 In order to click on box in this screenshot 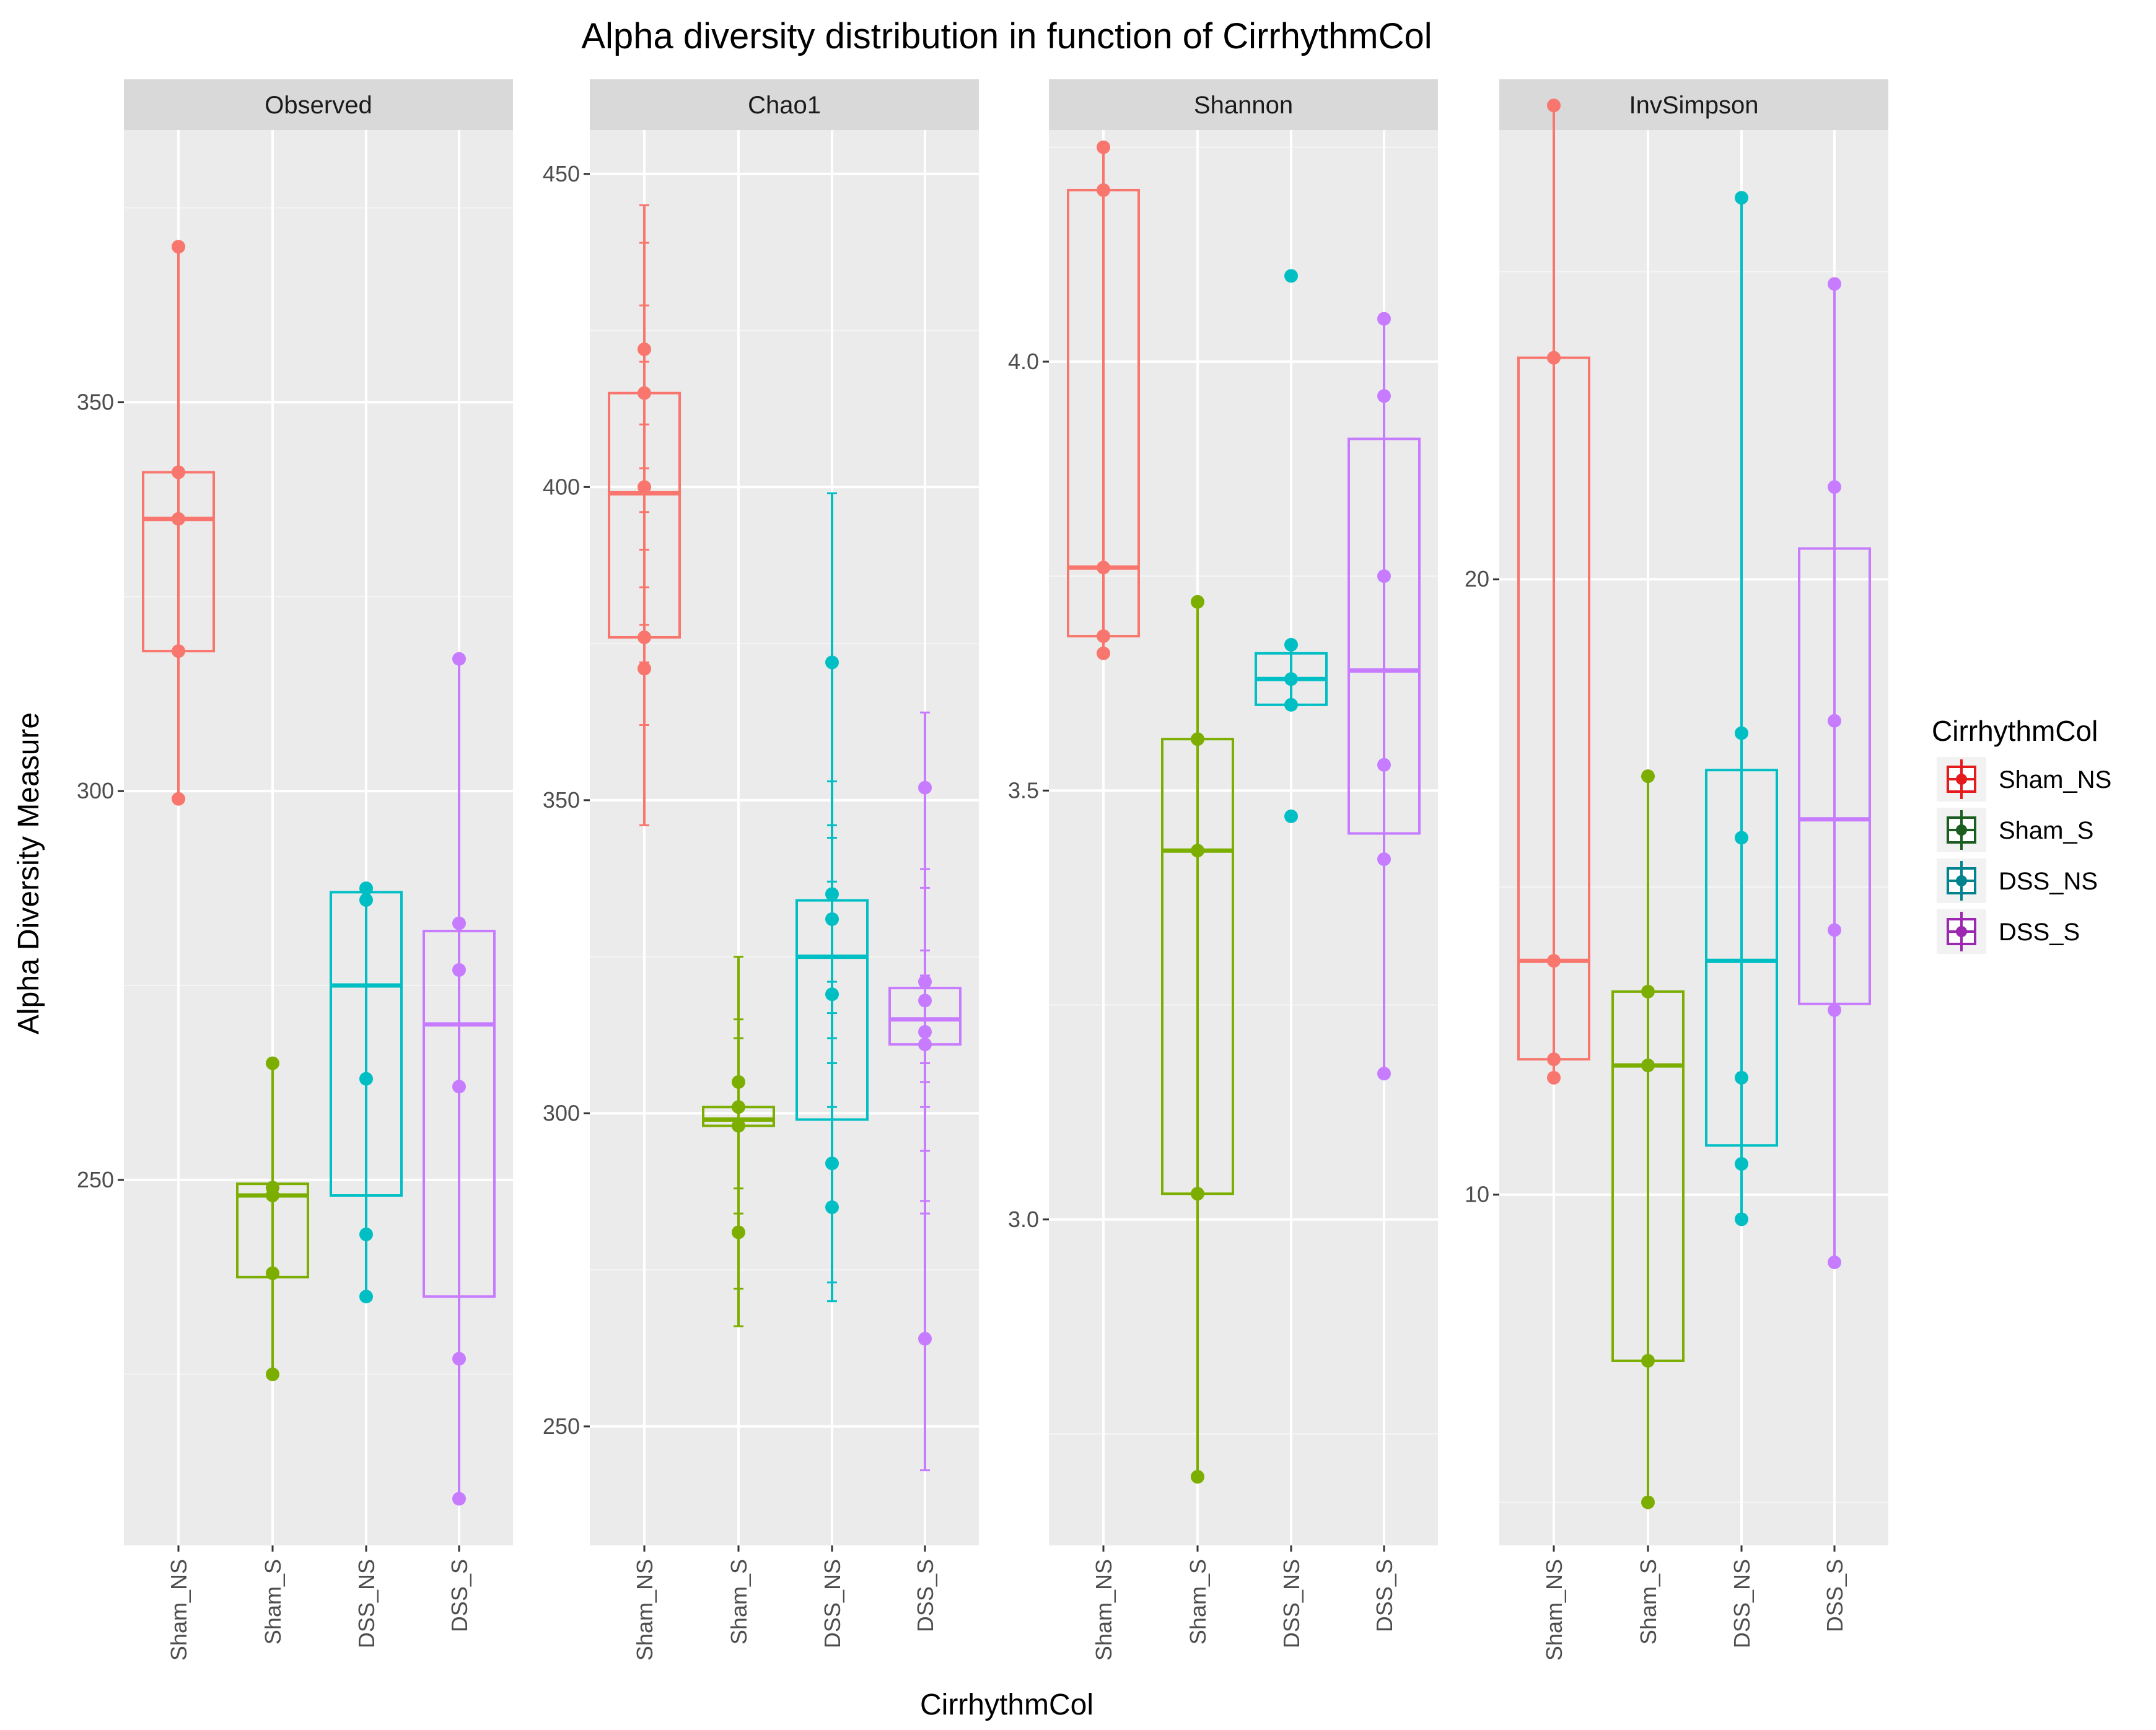, I will do `click(1741, 958)`.